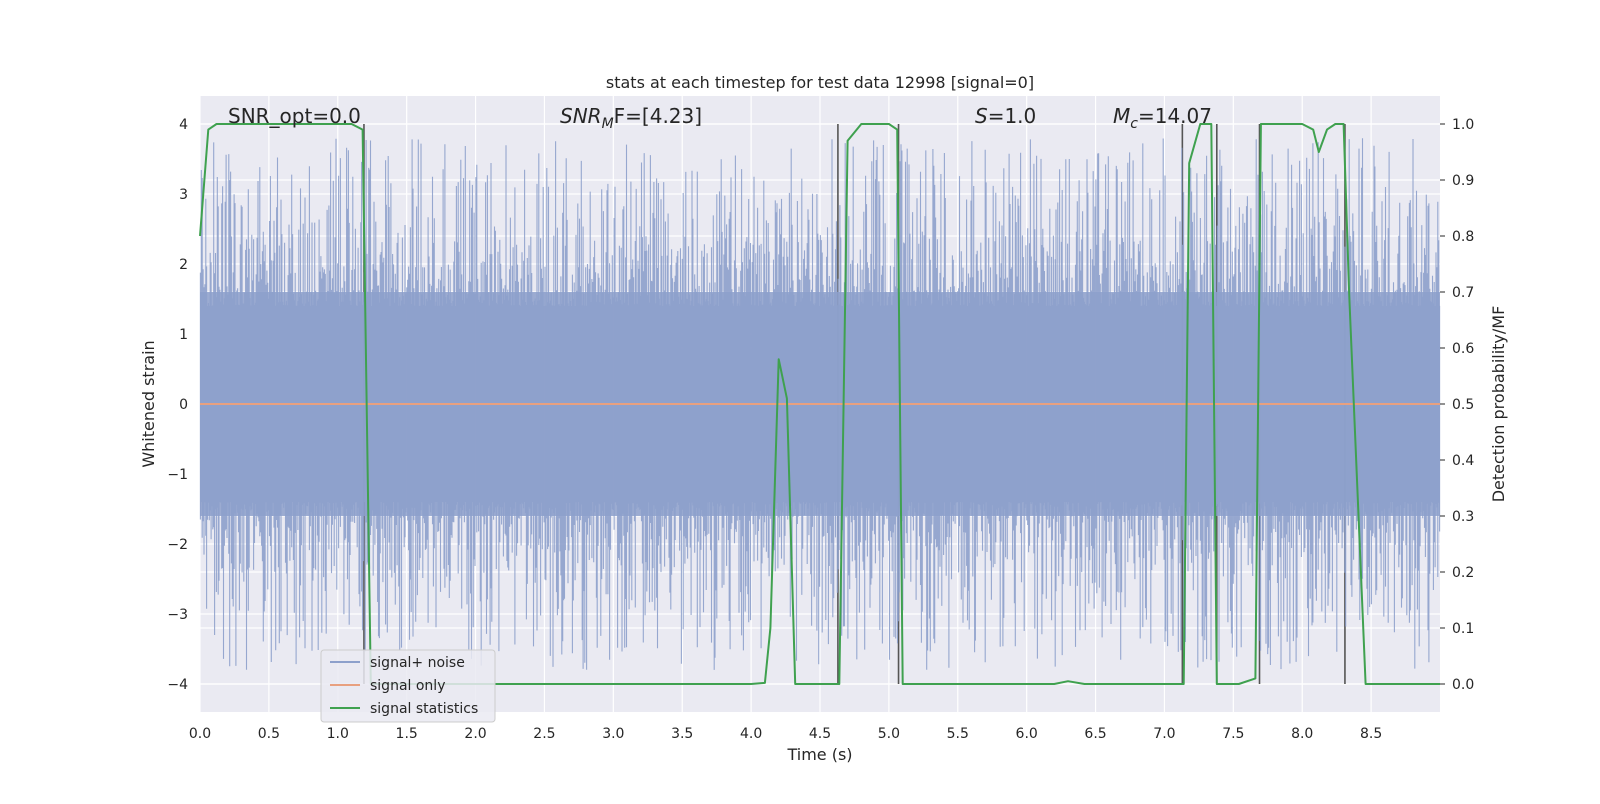 This screenshot has width=1600, height=804. What do you see at coordinates (183, 195) in the screenshot?
I see `y-left-tick-label: 3` at bounding box center [183, 195].